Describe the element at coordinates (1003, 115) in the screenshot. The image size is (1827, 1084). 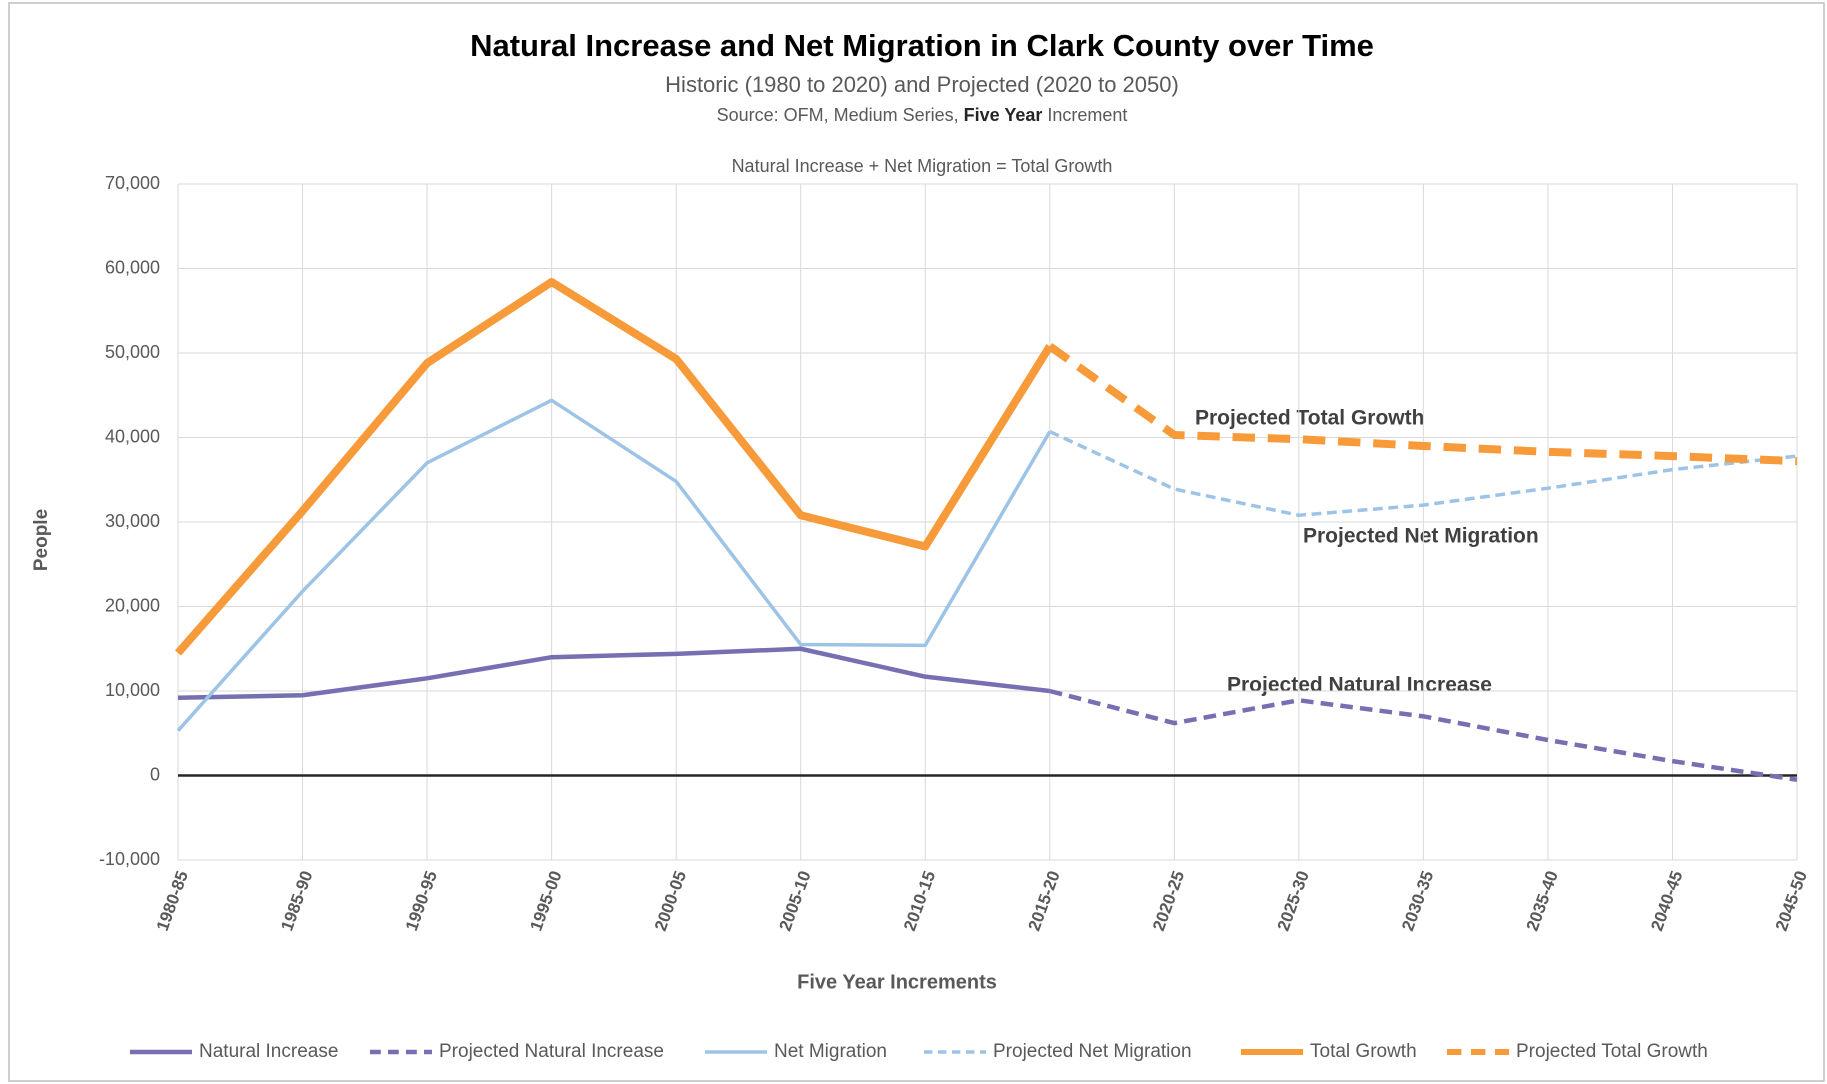
I see `source-bold: Five Year` at that location.